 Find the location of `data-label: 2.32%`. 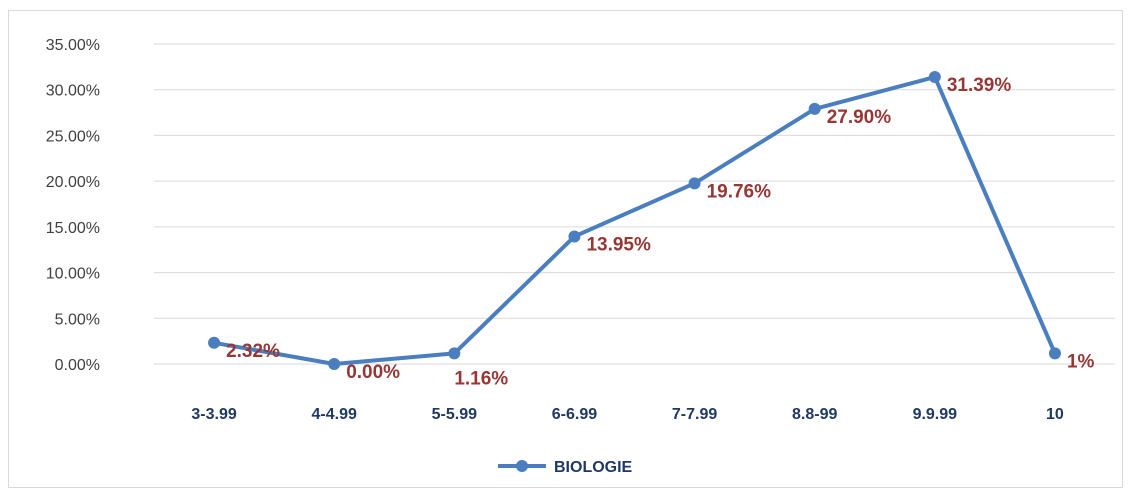

data-label: 2.32% is located at coordinates (253, 351).